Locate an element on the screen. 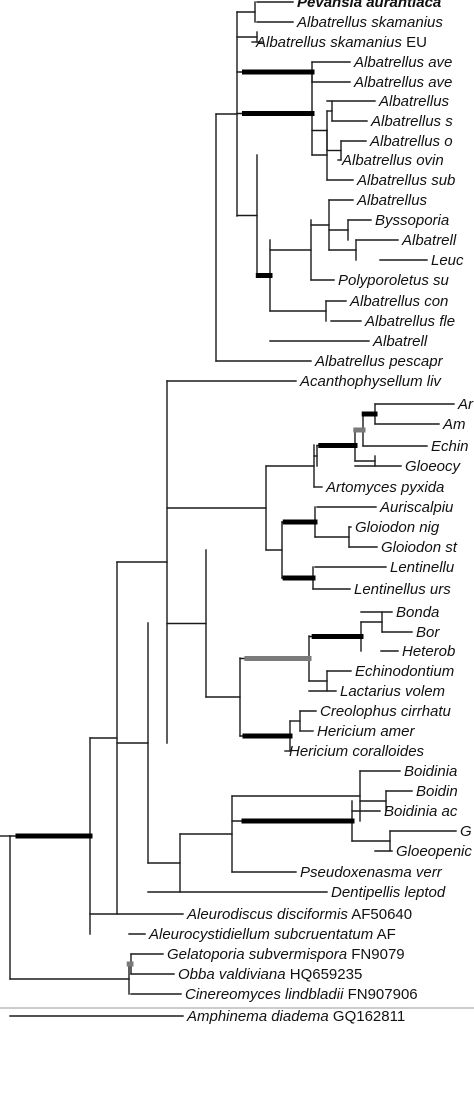  species-name: Gloeopenic is located at coordinates (434, 851).